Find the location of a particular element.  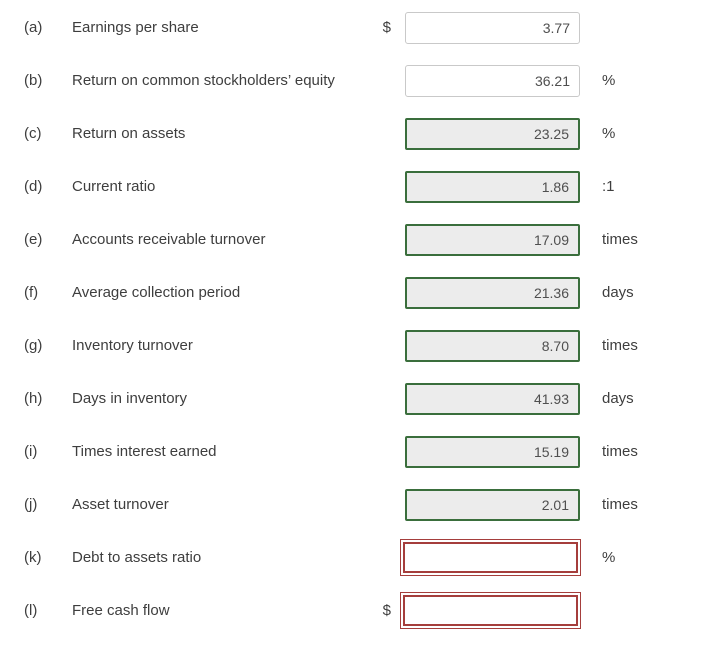

row-label: Current ratio is located at coordinates (114, 186).